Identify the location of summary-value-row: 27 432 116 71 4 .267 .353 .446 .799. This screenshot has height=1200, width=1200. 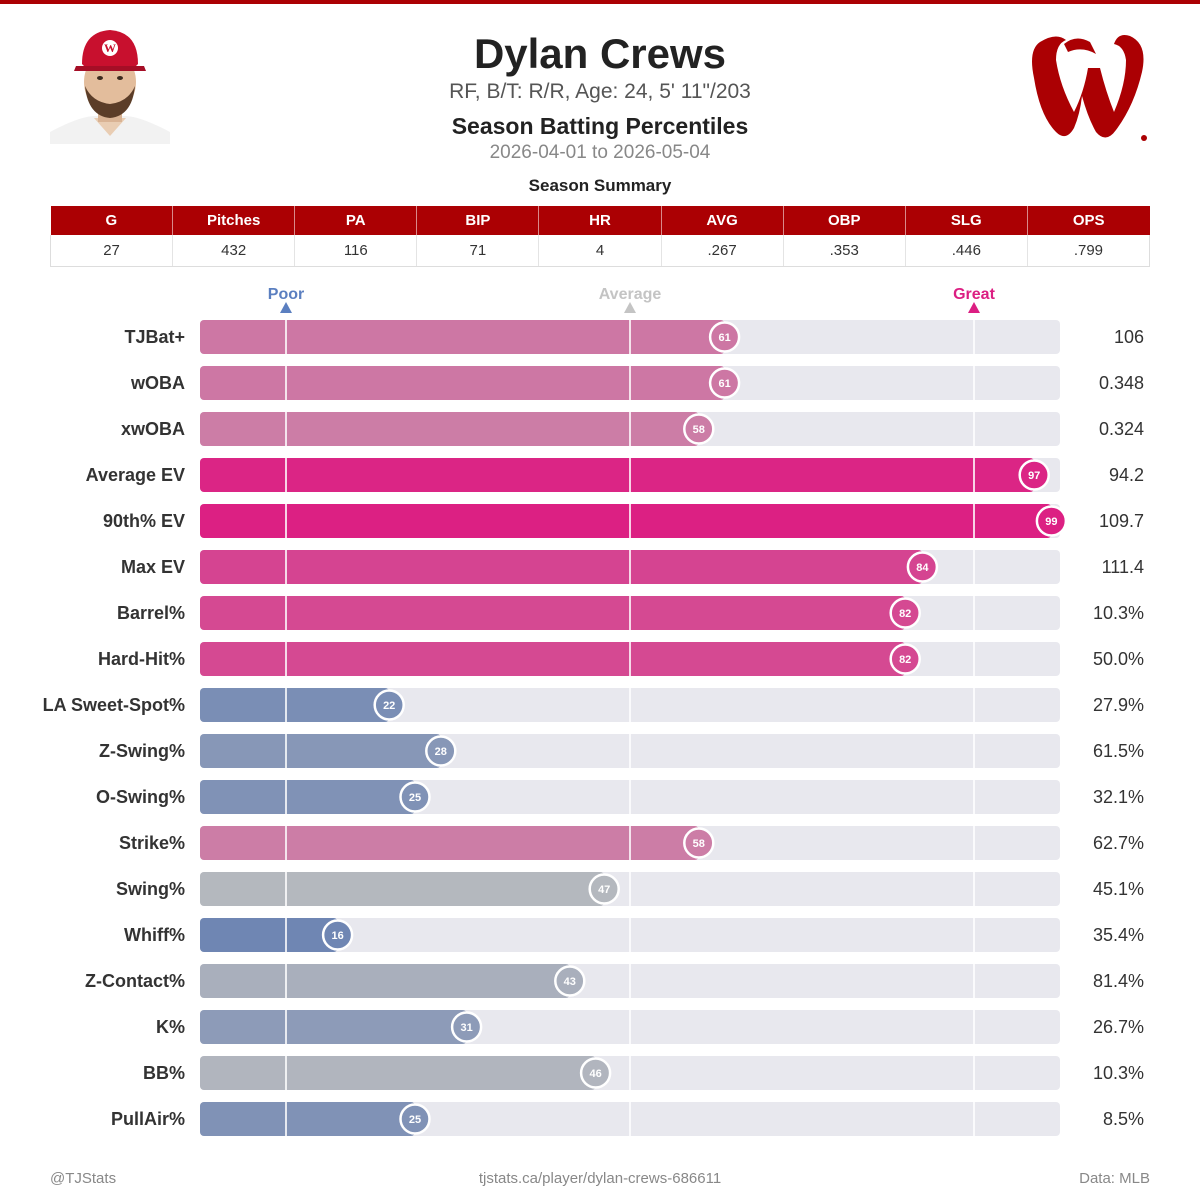
(600, 251).